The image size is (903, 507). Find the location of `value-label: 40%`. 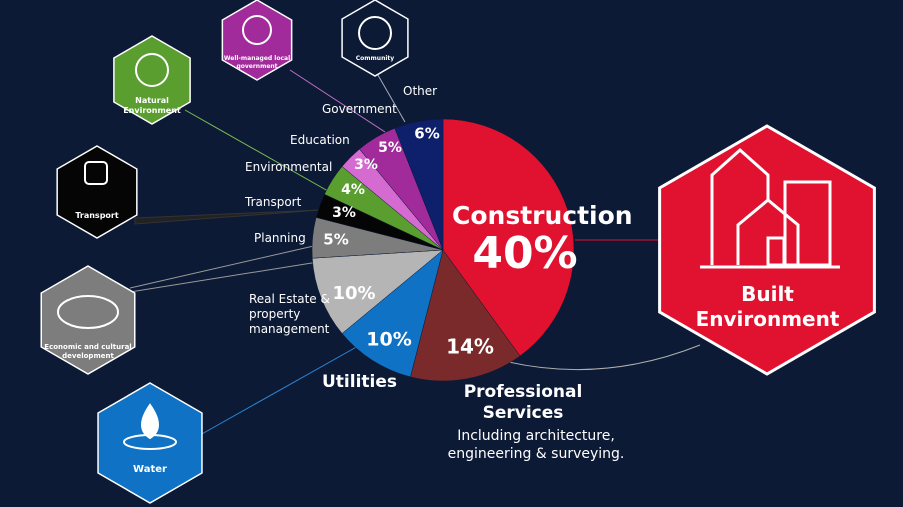

value-label: 40% is located at coordinates (524, 253).